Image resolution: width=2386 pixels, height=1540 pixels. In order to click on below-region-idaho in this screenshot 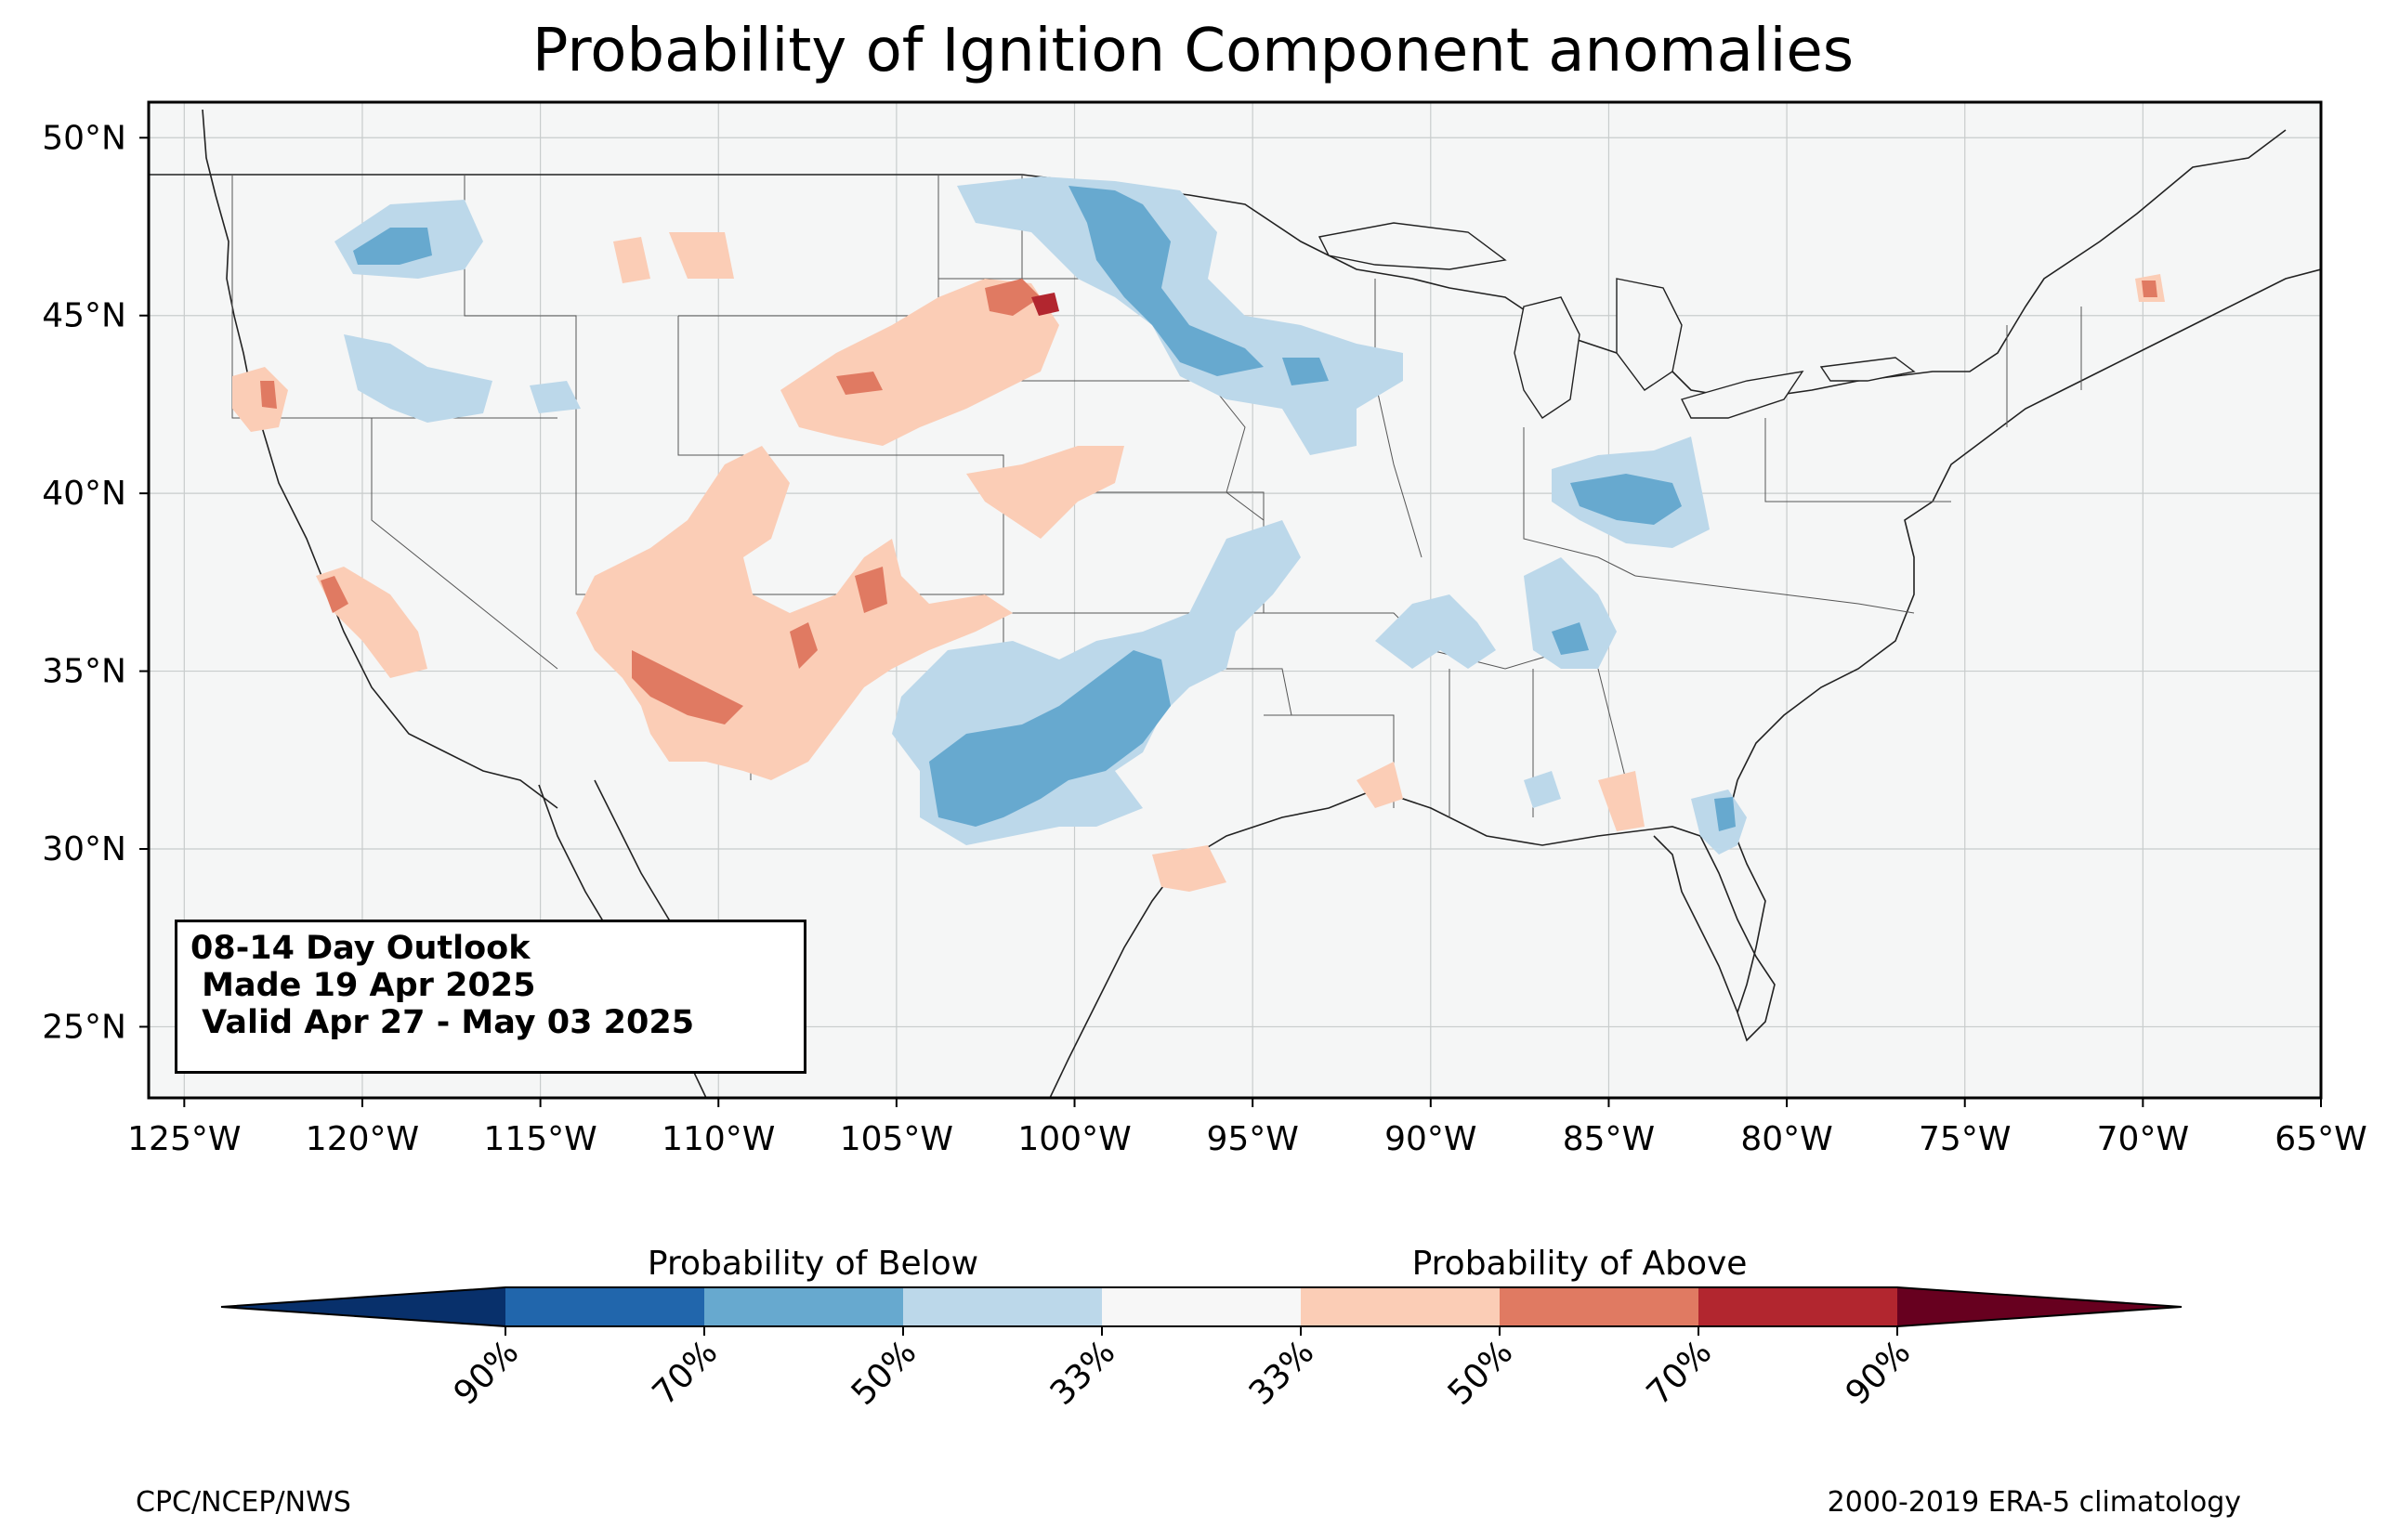, I will do `click(418, 378)`.